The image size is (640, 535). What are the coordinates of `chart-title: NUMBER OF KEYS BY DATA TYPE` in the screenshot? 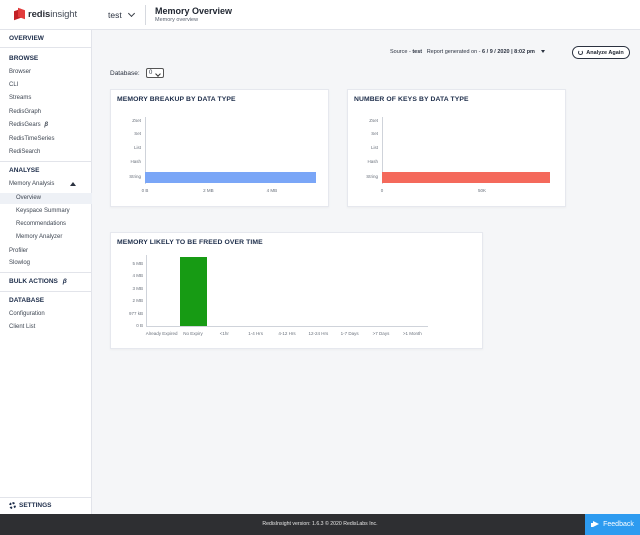 It's located at (411, 99).